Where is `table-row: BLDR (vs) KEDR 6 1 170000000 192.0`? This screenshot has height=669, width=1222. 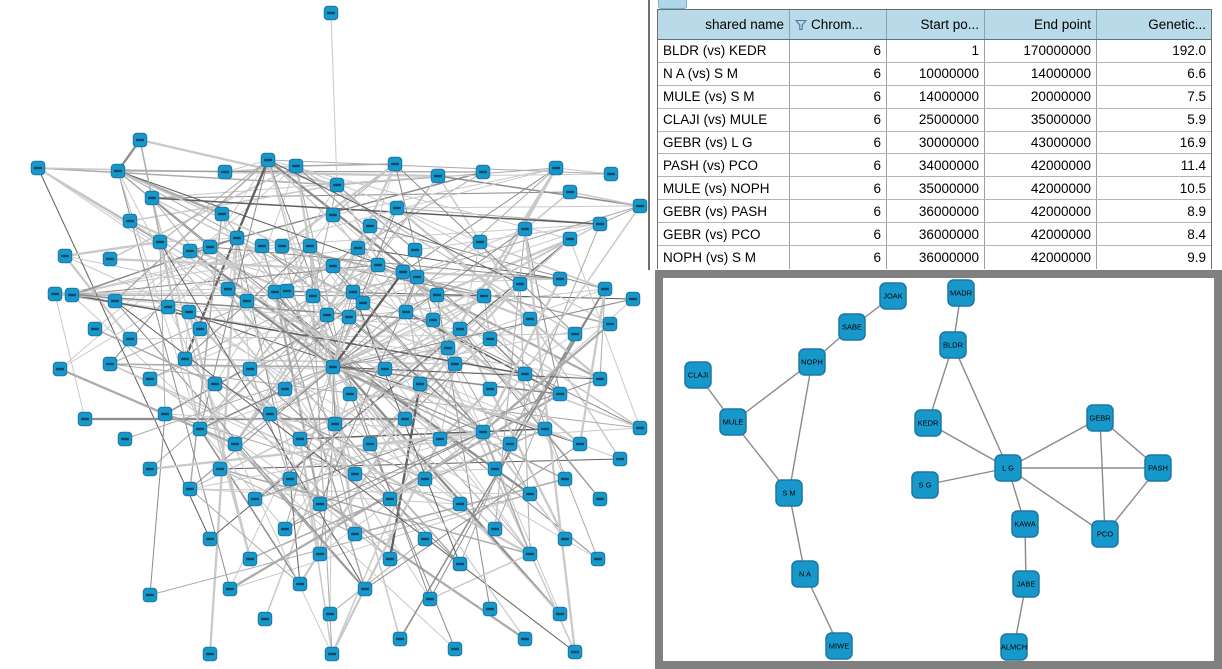
table-row: BLDR (vs) KEDR 6 1 170000000 192.0 is located at coordinates (934, 51).